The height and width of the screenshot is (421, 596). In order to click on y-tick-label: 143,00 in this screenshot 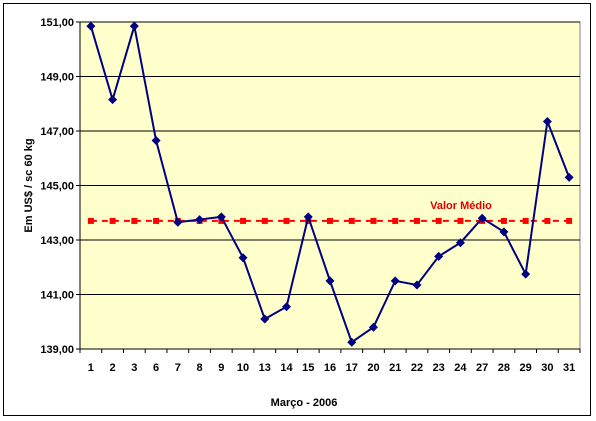, I will do `click(57, 241)`.